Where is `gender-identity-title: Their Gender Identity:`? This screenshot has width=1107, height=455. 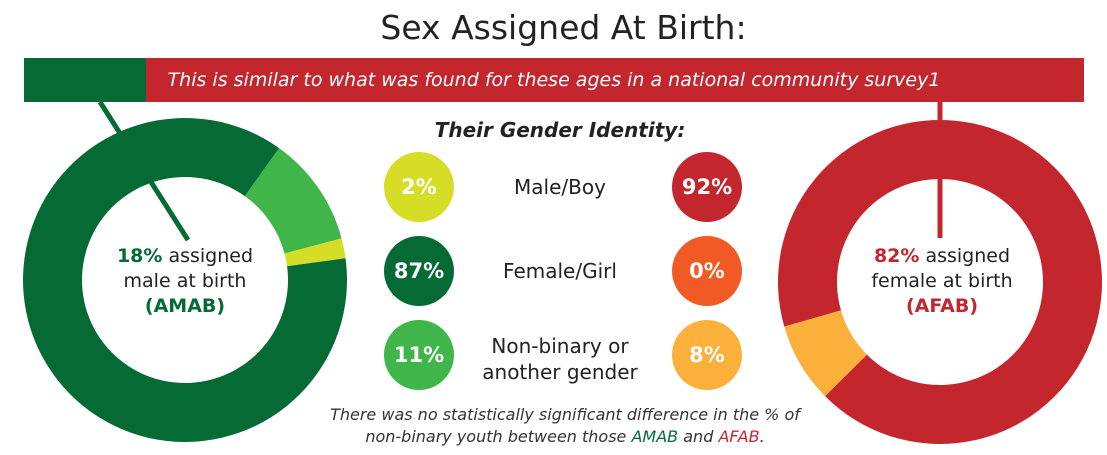
gender-identity-title: Their Gender Identity: is located at coordinates (560, 130).